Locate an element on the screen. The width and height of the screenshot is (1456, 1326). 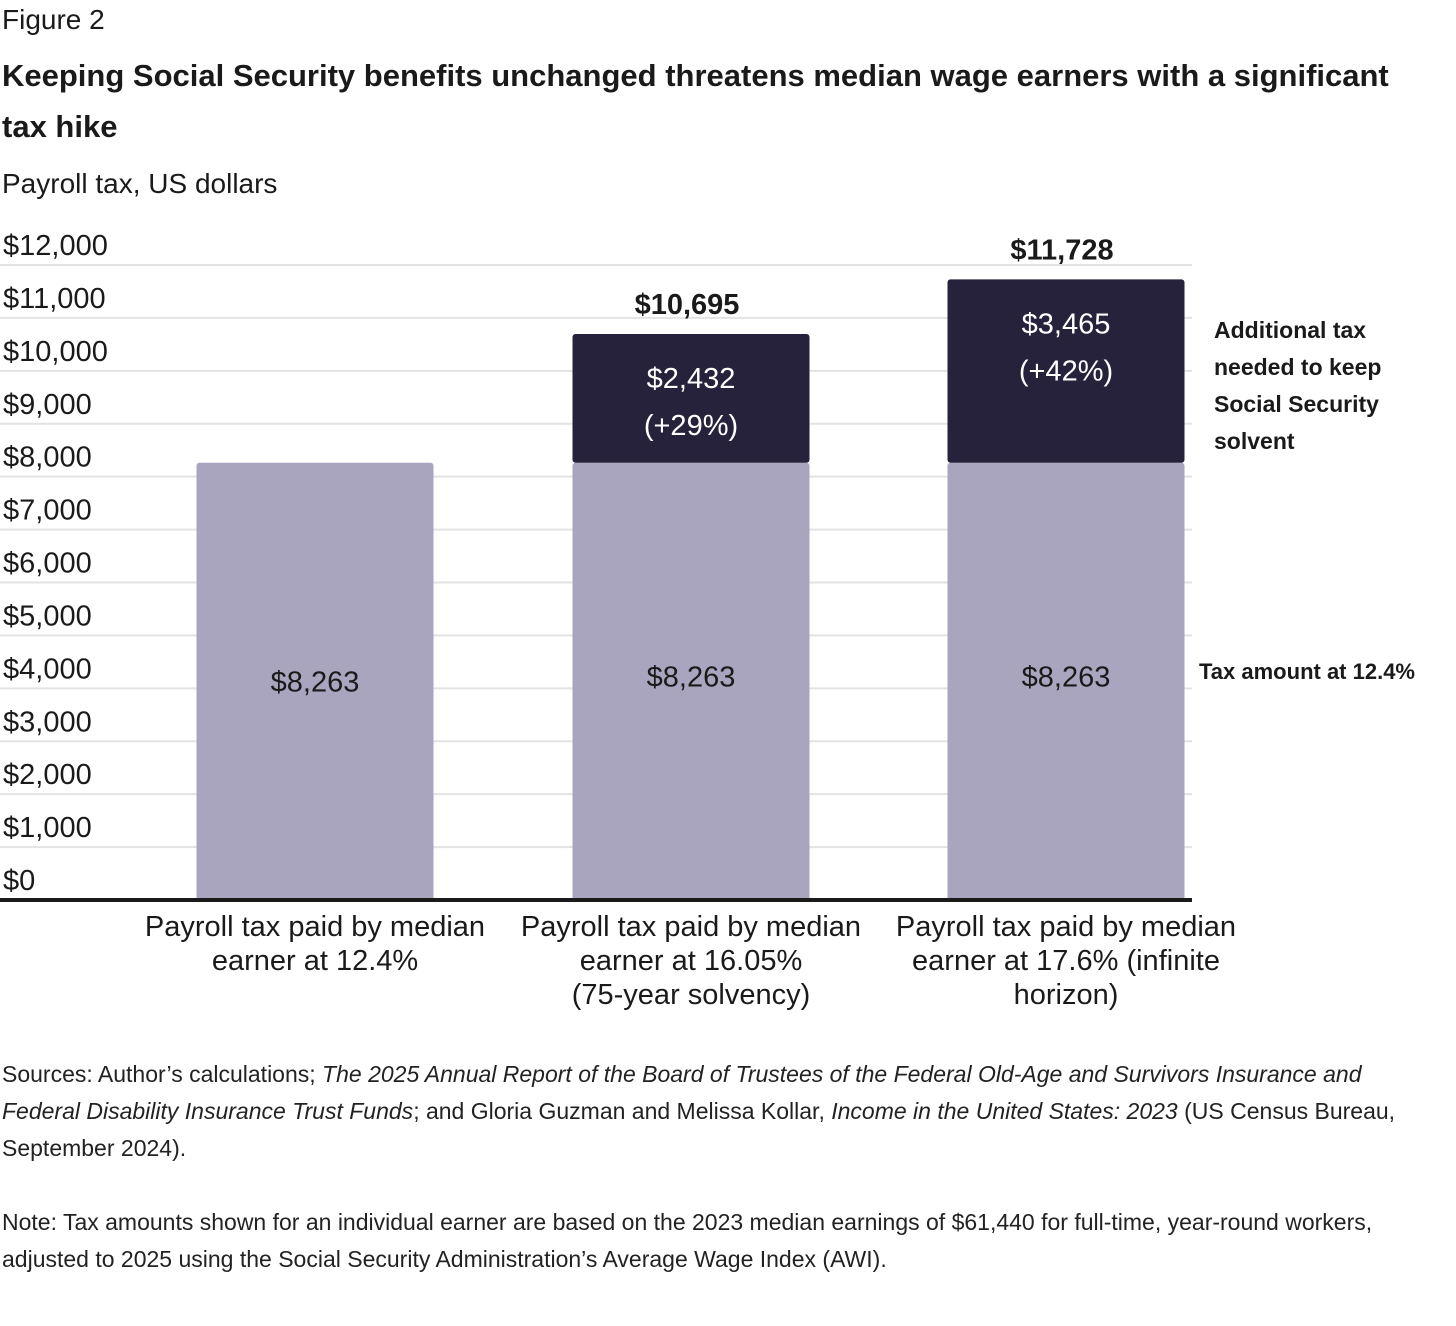
y-axis-unit-label: Payroll tax, US dollars is located at coordinates (140, 183).